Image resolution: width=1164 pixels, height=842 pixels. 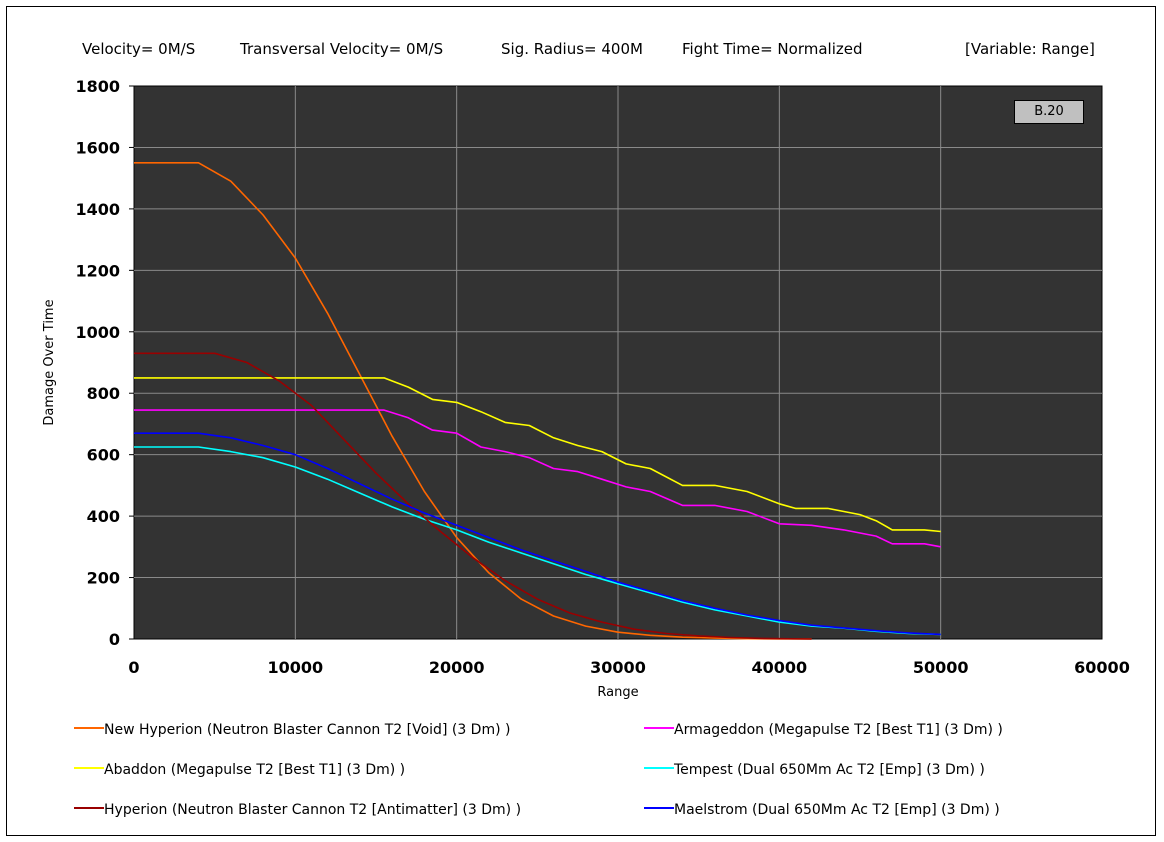 What do you see at coordinates (97, 270) in the screenshot?
I see `y-tick-label: 1200` at bounding box center [97, 270].